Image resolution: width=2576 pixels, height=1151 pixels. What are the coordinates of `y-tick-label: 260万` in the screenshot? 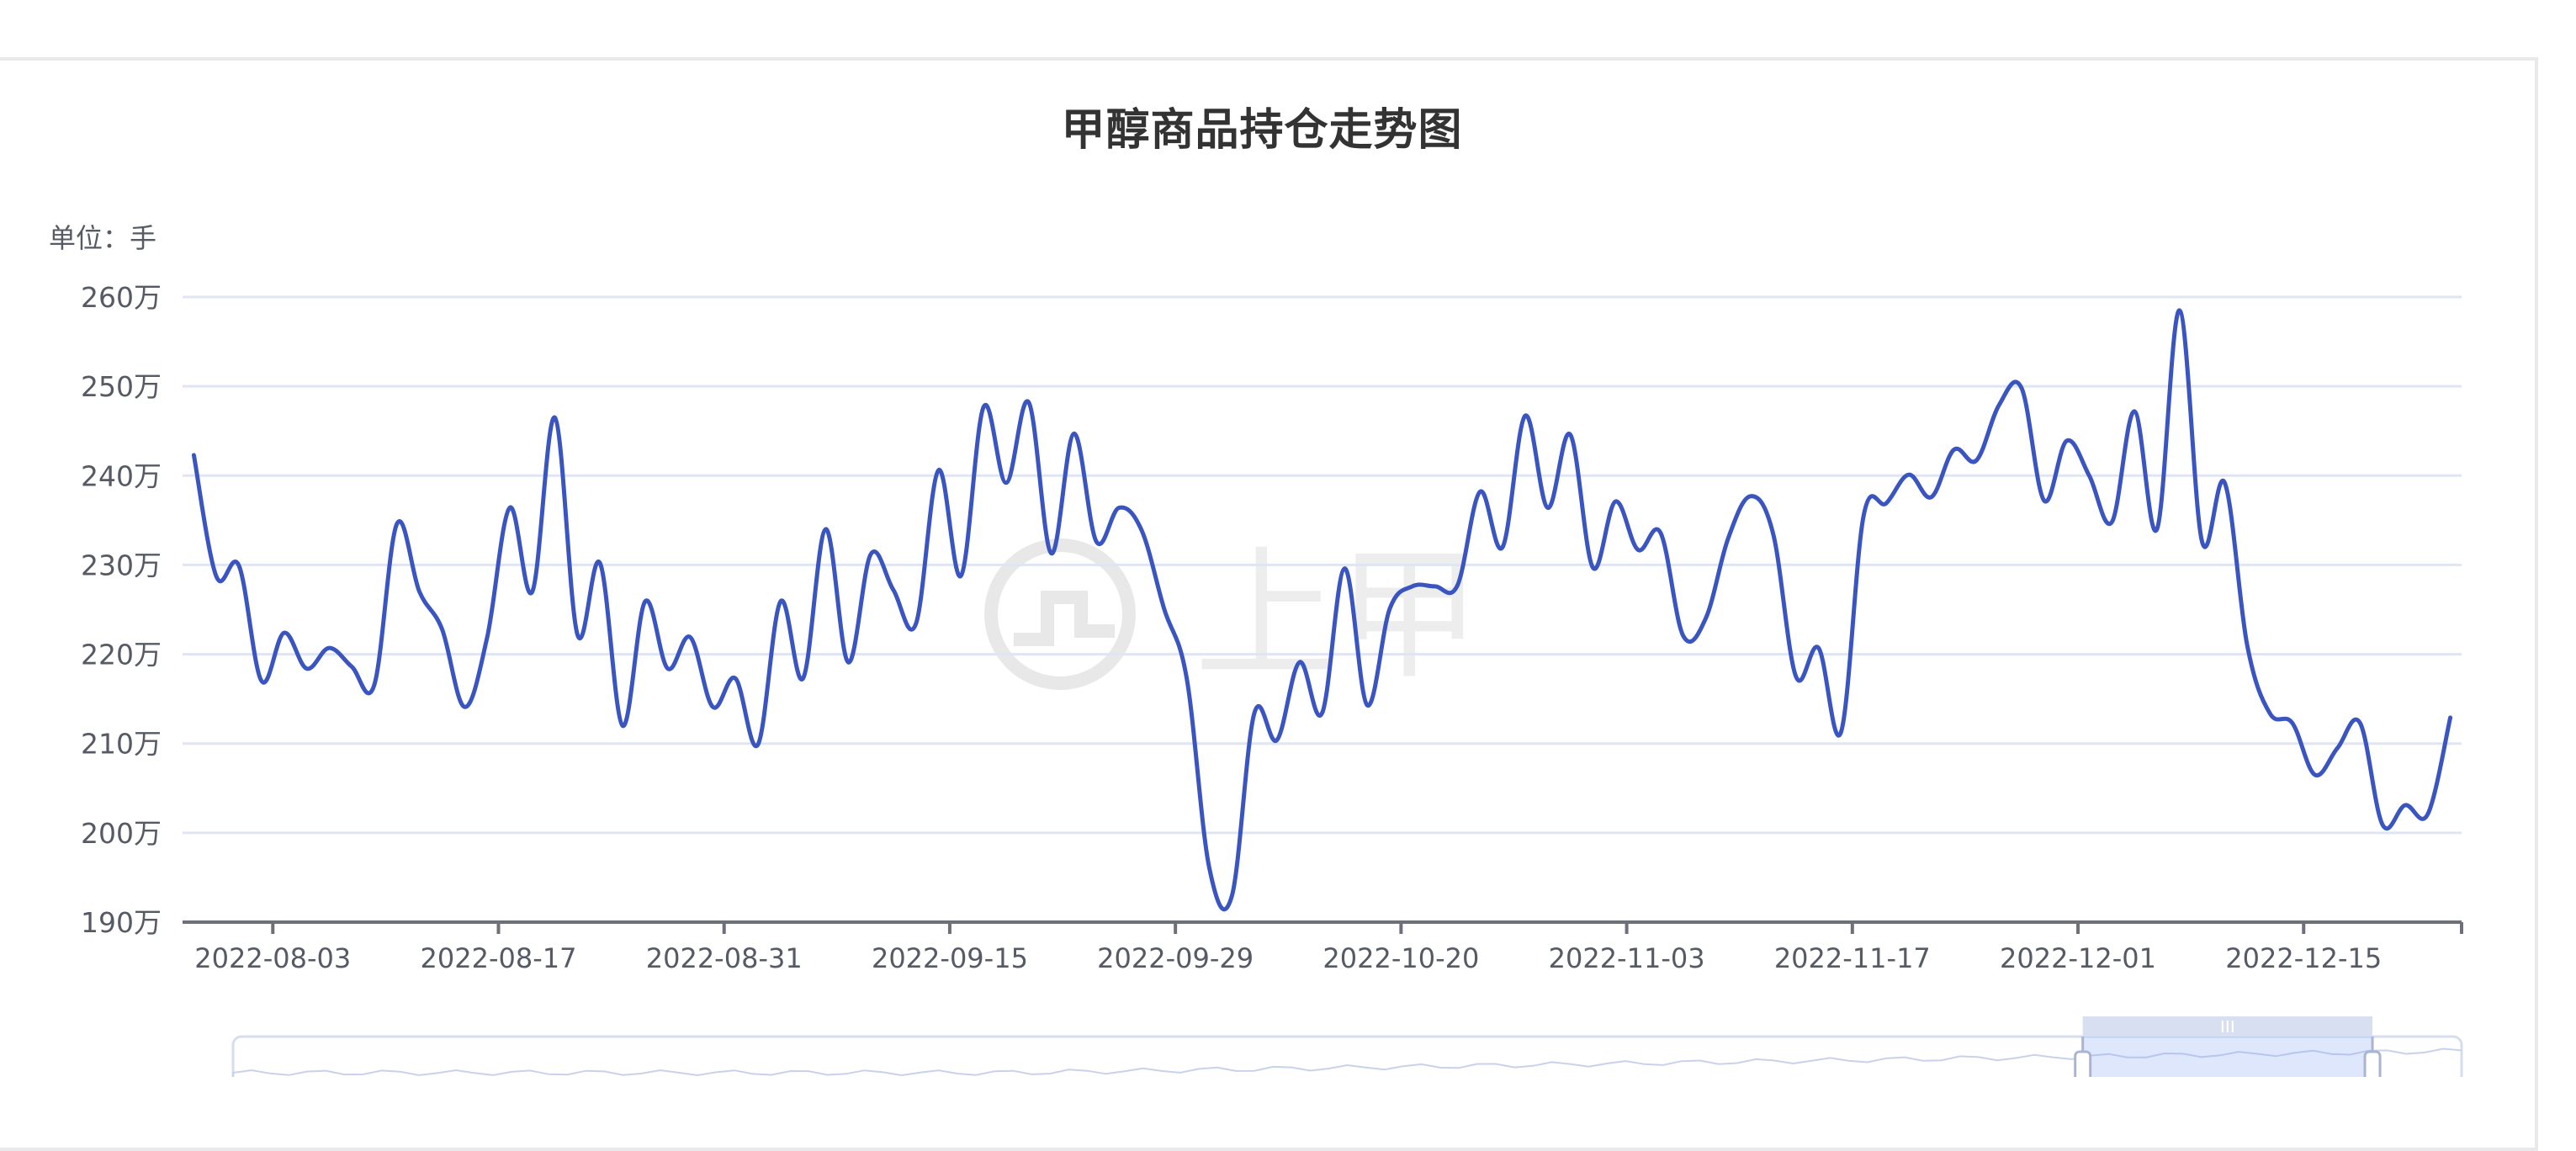 It's located at (121, 298).